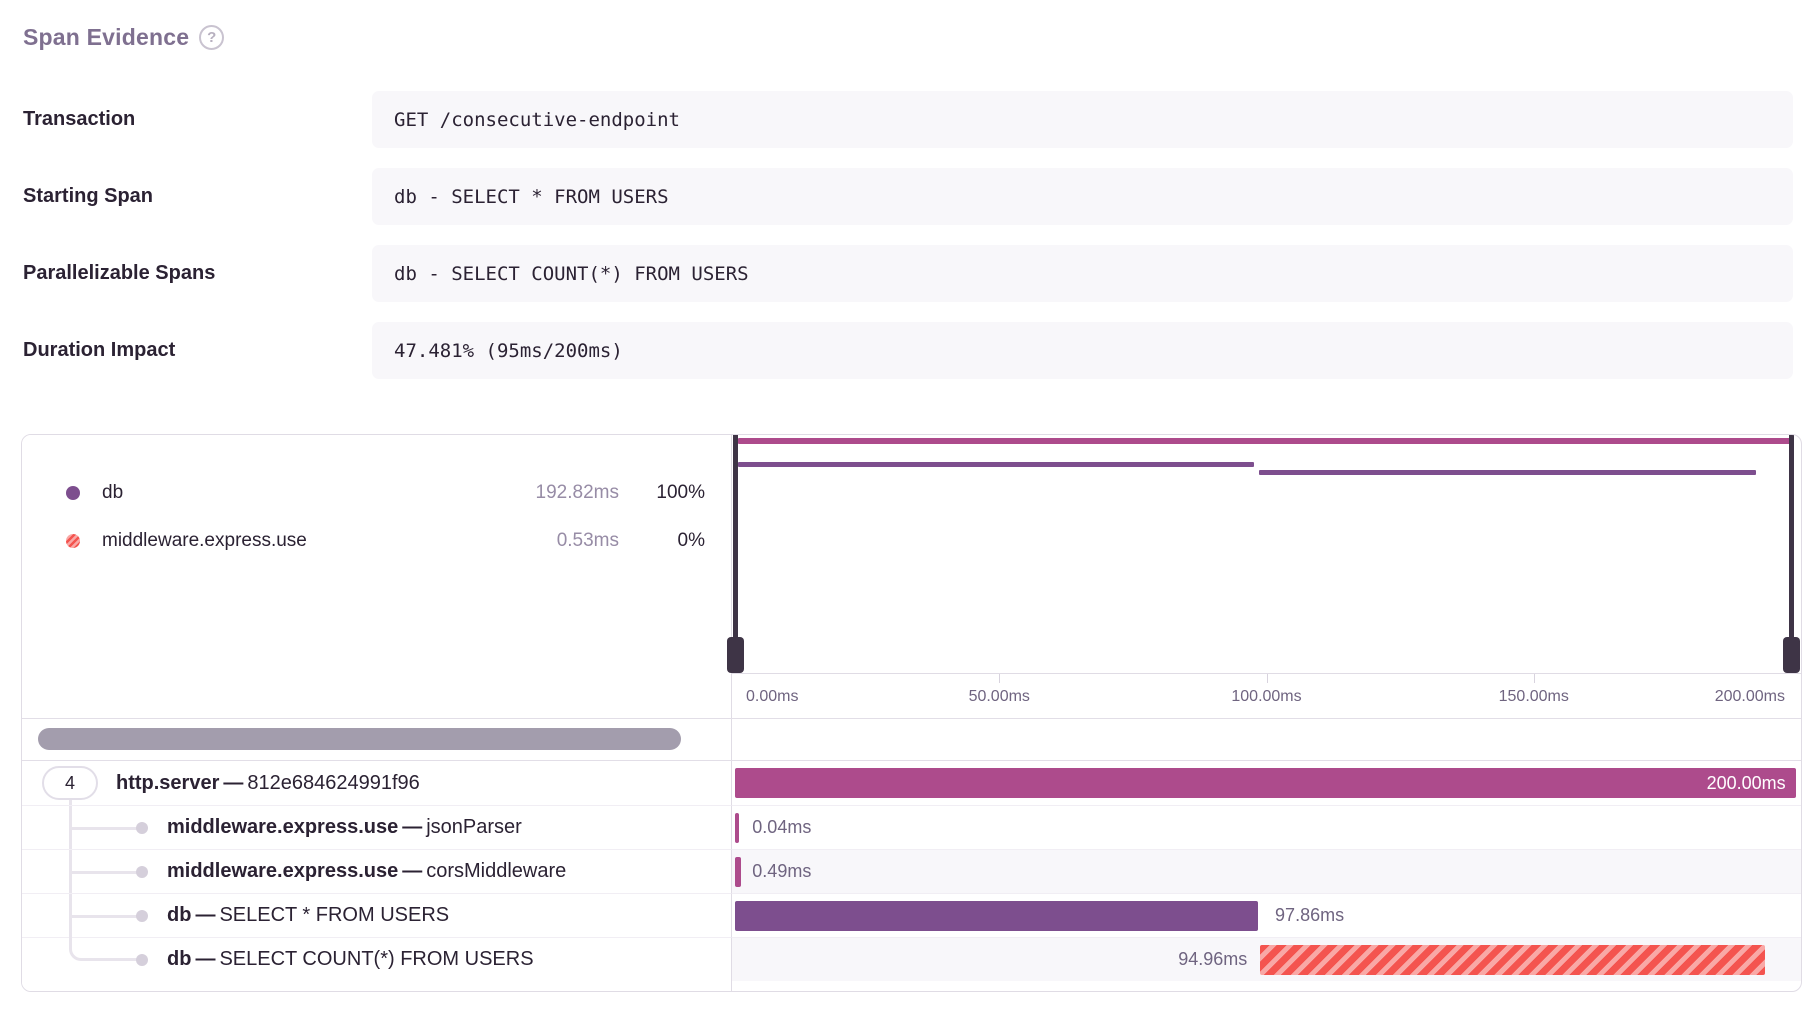 This screenshot has height=1020, width=1820. I want to click on legend-item-middleware: middleware.express.use 0.53ms 0%, so click(376, 541).